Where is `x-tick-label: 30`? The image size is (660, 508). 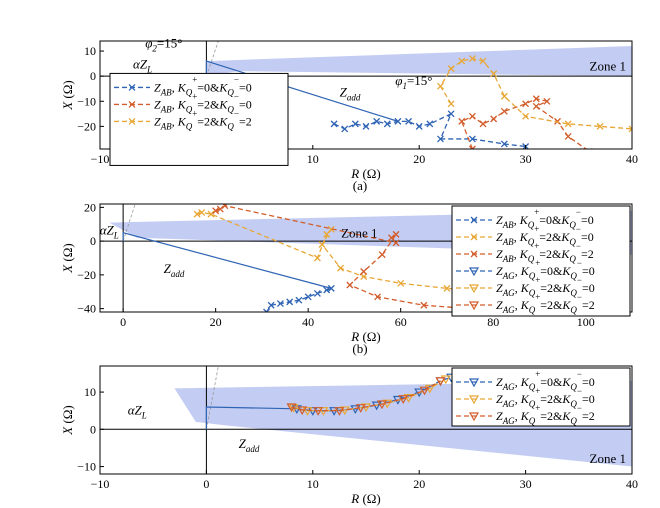 x-tick-label: 30 is located at coordinates (526, 484).